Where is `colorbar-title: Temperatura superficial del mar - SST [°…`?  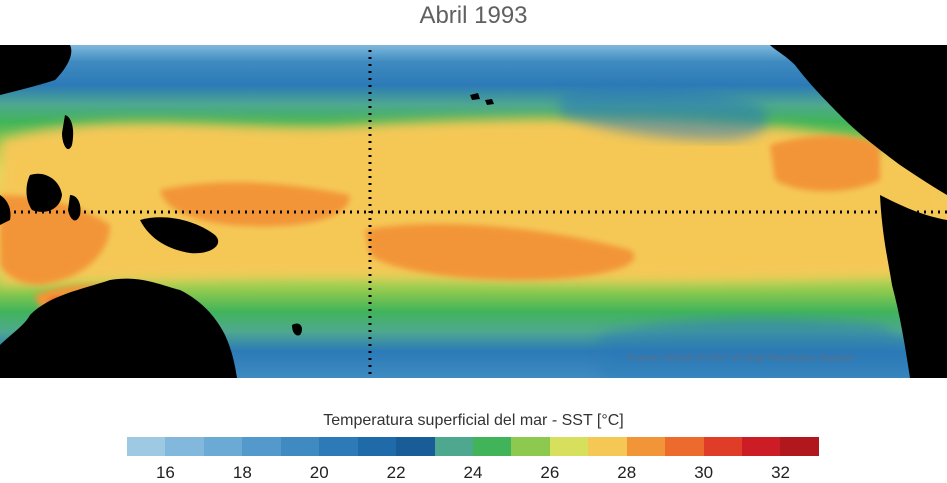 colorbar-title: Temperatura superficial del mar - SST [°… is located at coordinates (473, 420).